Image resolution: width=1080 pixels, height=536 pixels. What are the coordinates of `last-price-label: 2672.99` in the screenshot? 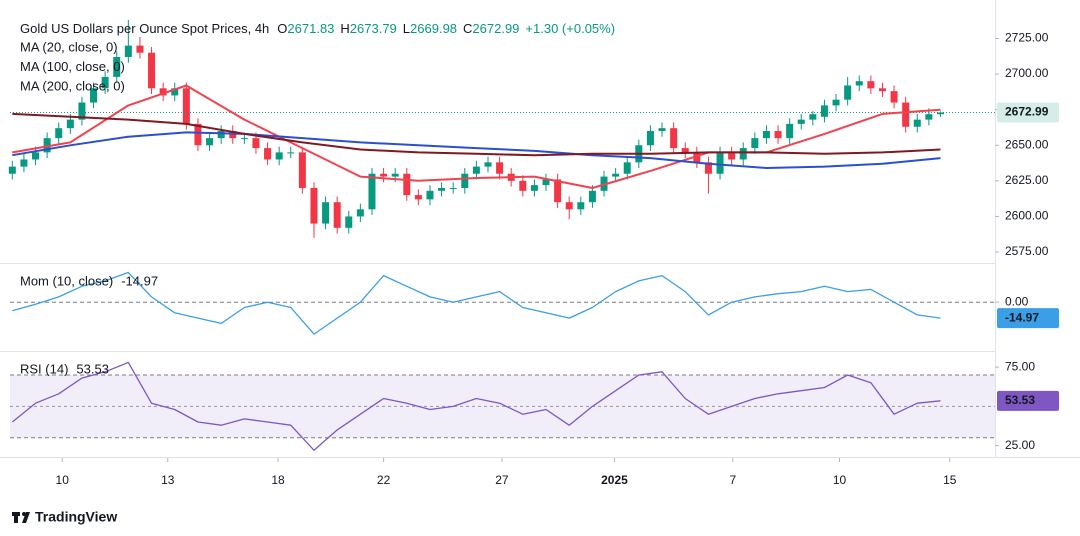 It's located at (1027, 112).